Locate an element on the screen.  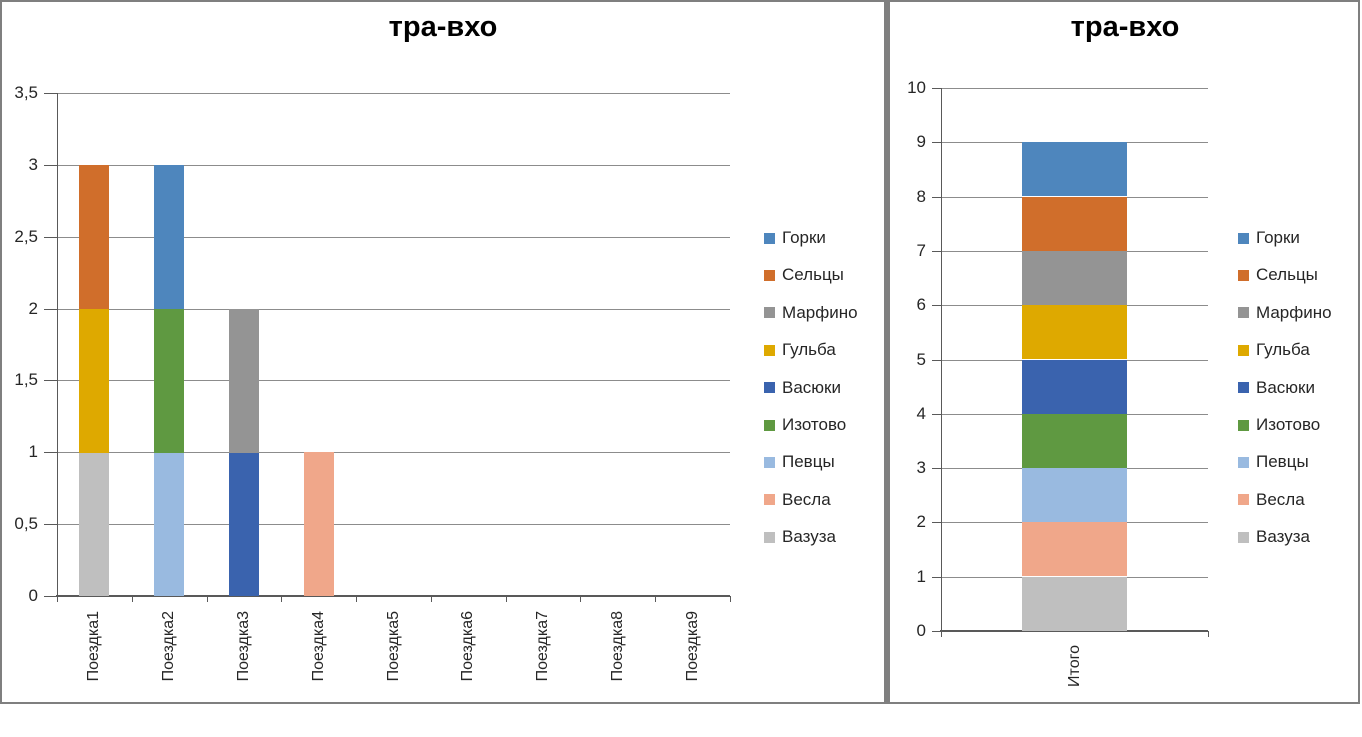
bar-segment-Васюки is located at coordinates (1074, 387).